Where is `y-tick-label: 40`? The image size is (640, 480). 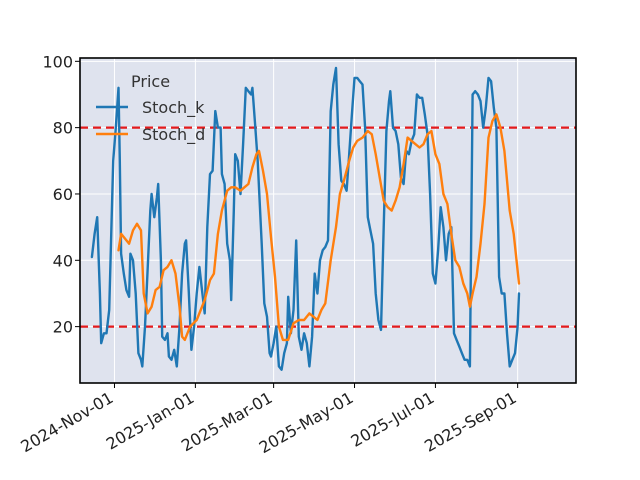 y-tick-label: 40 is located at coordinates (63, 260).